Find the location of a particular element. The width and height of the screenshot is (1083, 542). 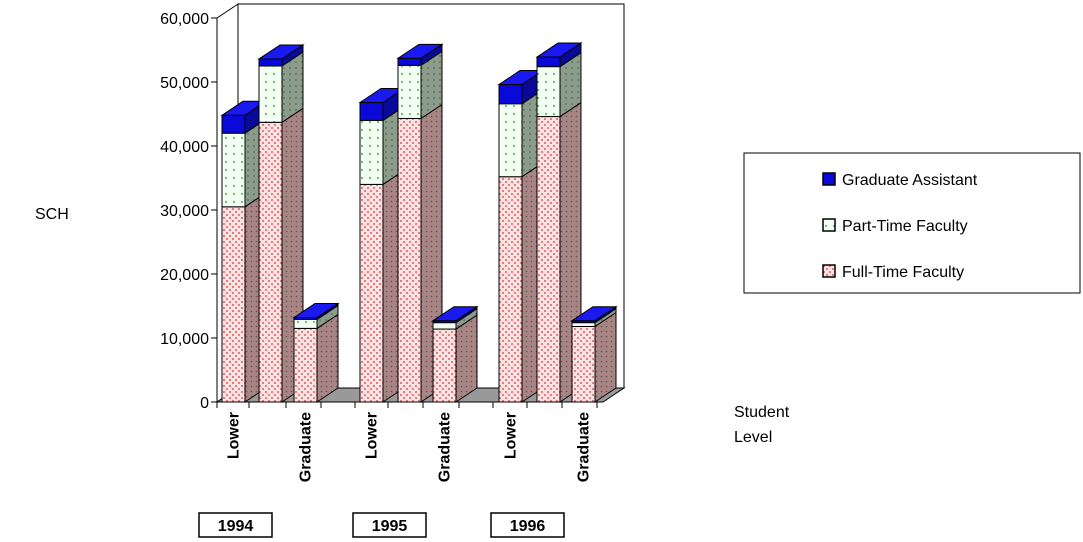

y-tick-label: 60,000 is located at coordinates (184, 19).